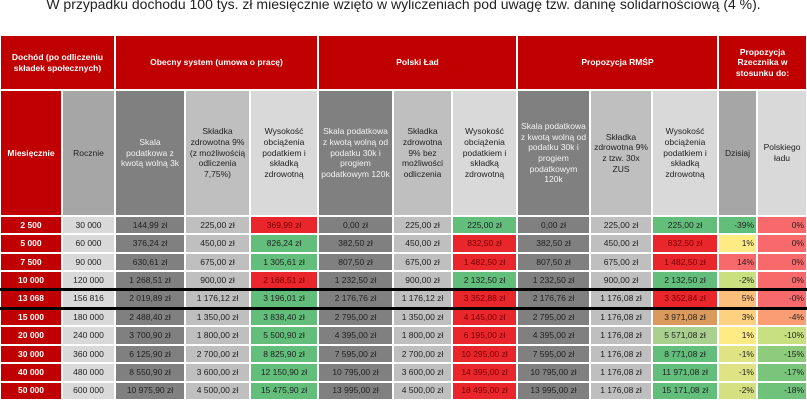  What do you see at coordinates (355, 372) in the screenshot?
I see `cell: 10 795,00 zł` at bounding box center [355, 372].